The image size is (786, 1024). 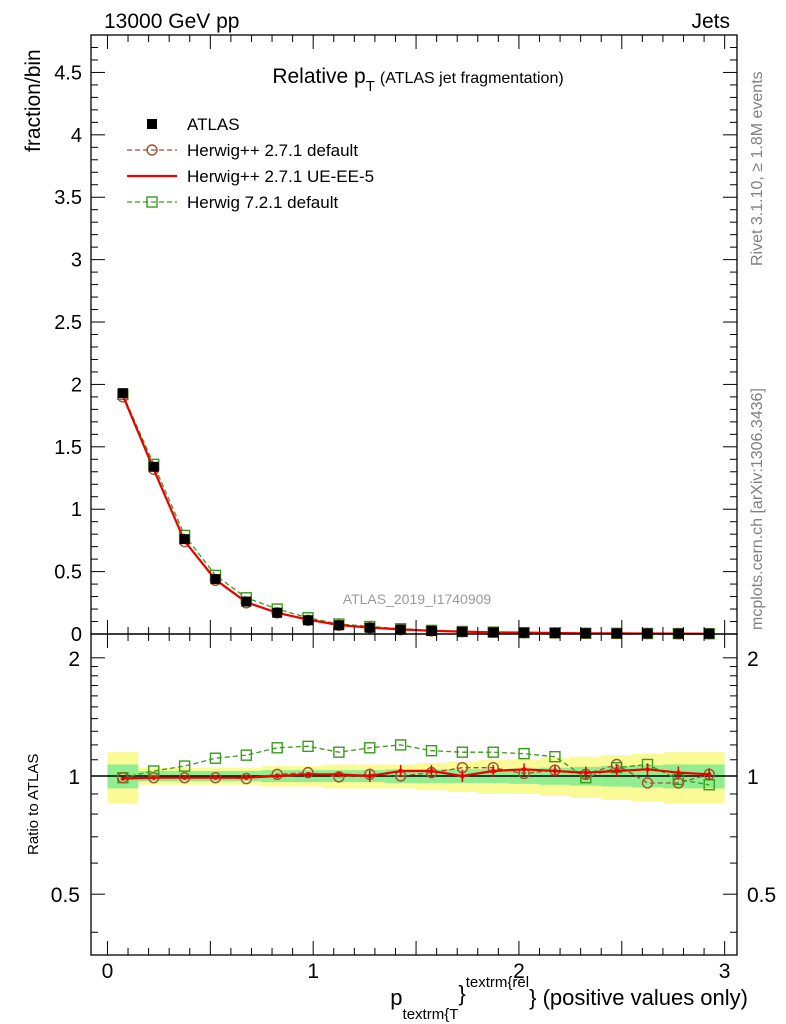 What do you see at coordinates (725, 971) in the screenshot?
I see `x-tick-label-3: 3` at bounding box center [725, 971].